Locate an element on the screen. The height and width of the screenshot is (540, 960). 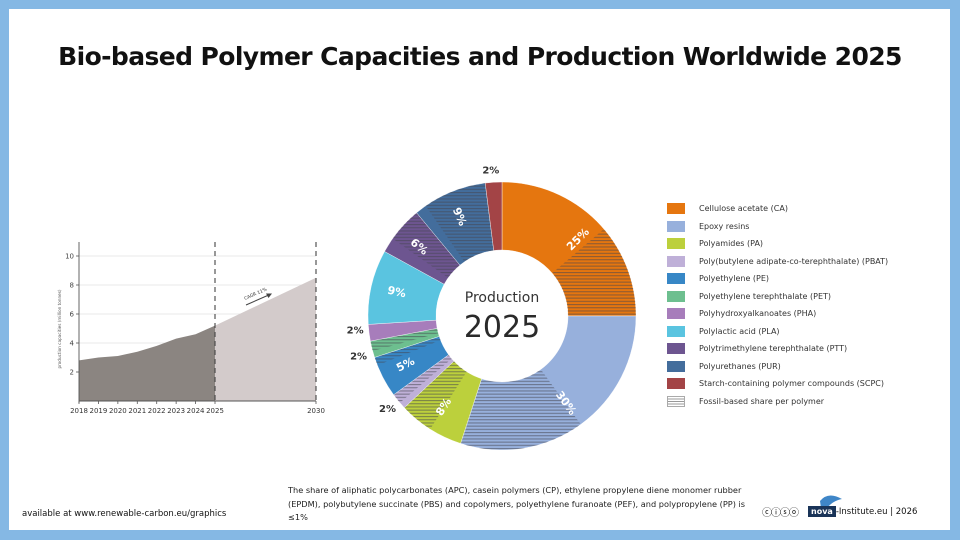
legend-label: Polytrimethylene terephthalate (PTT) is located at coordinates (773, 349).